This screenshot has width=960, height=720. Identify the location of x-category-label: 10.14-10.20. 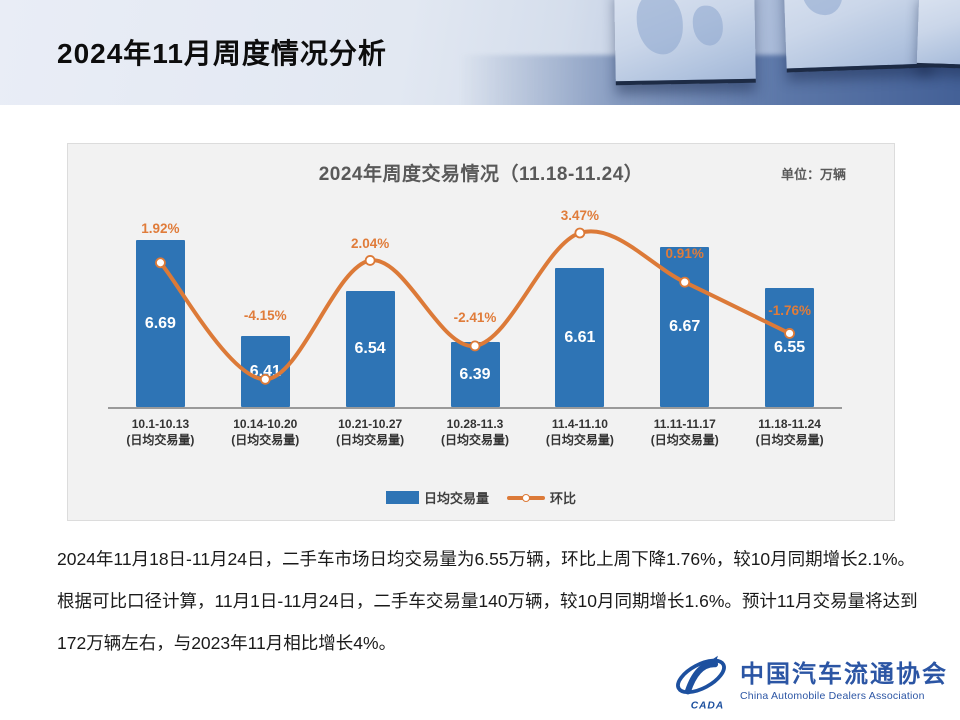
(265, 424).